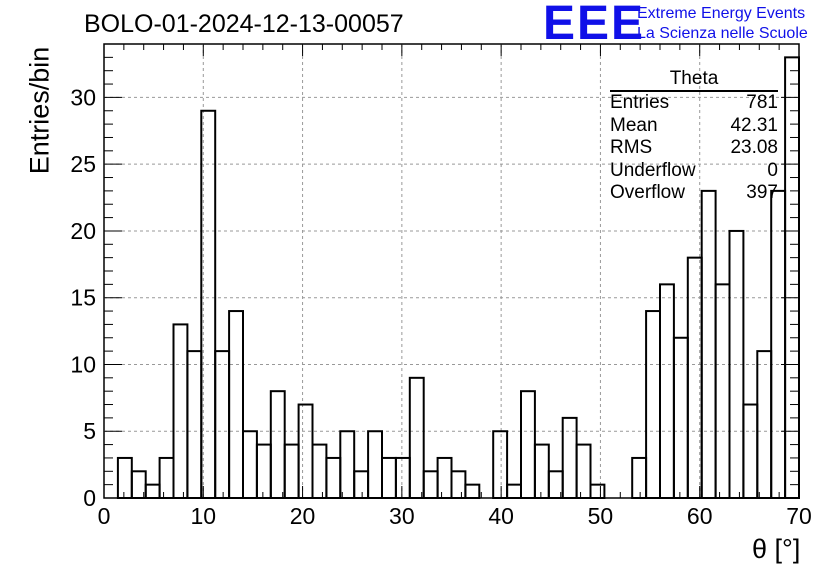  Describe the element at coordinates (89, 498) in the screenshot. I see `y-tick-label: 0` at that location.